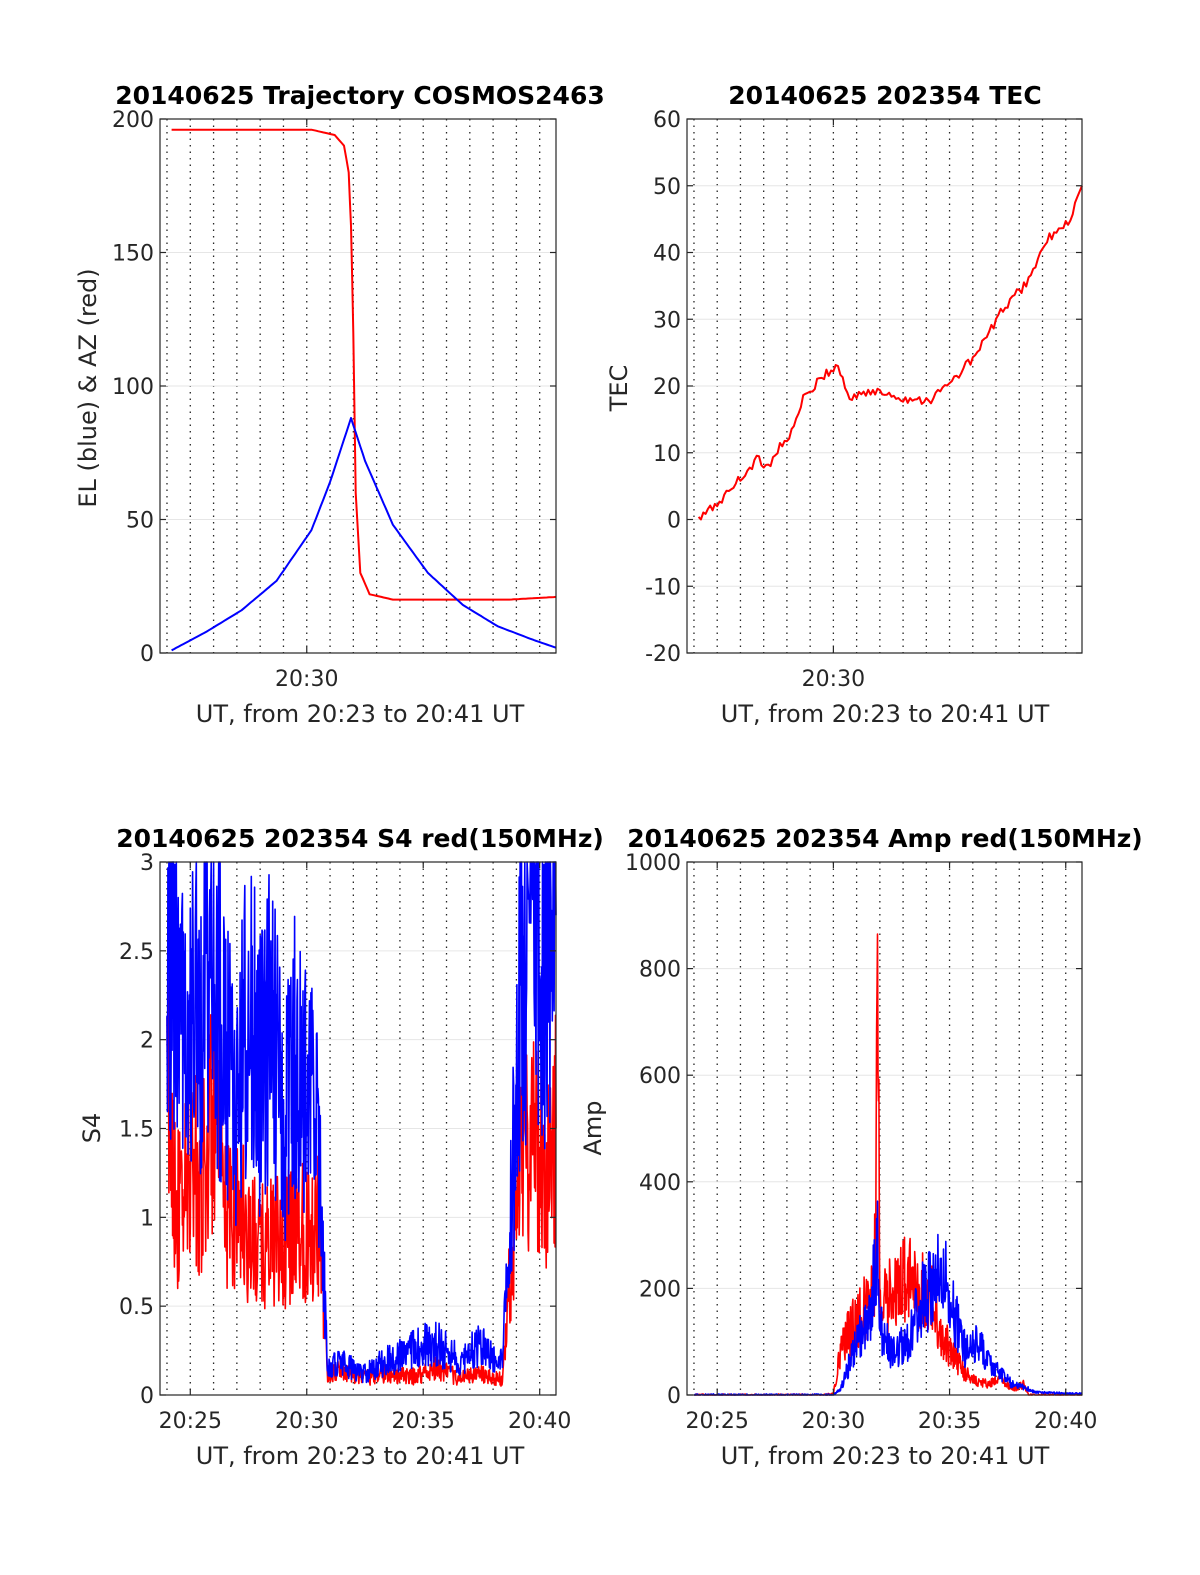 This screenshot has width=1200, height=1575. I want to click on amp-ticks: 0 200 400 600 800 1000 20:25 20:30 20:35 20:40, so click(861, 1142).